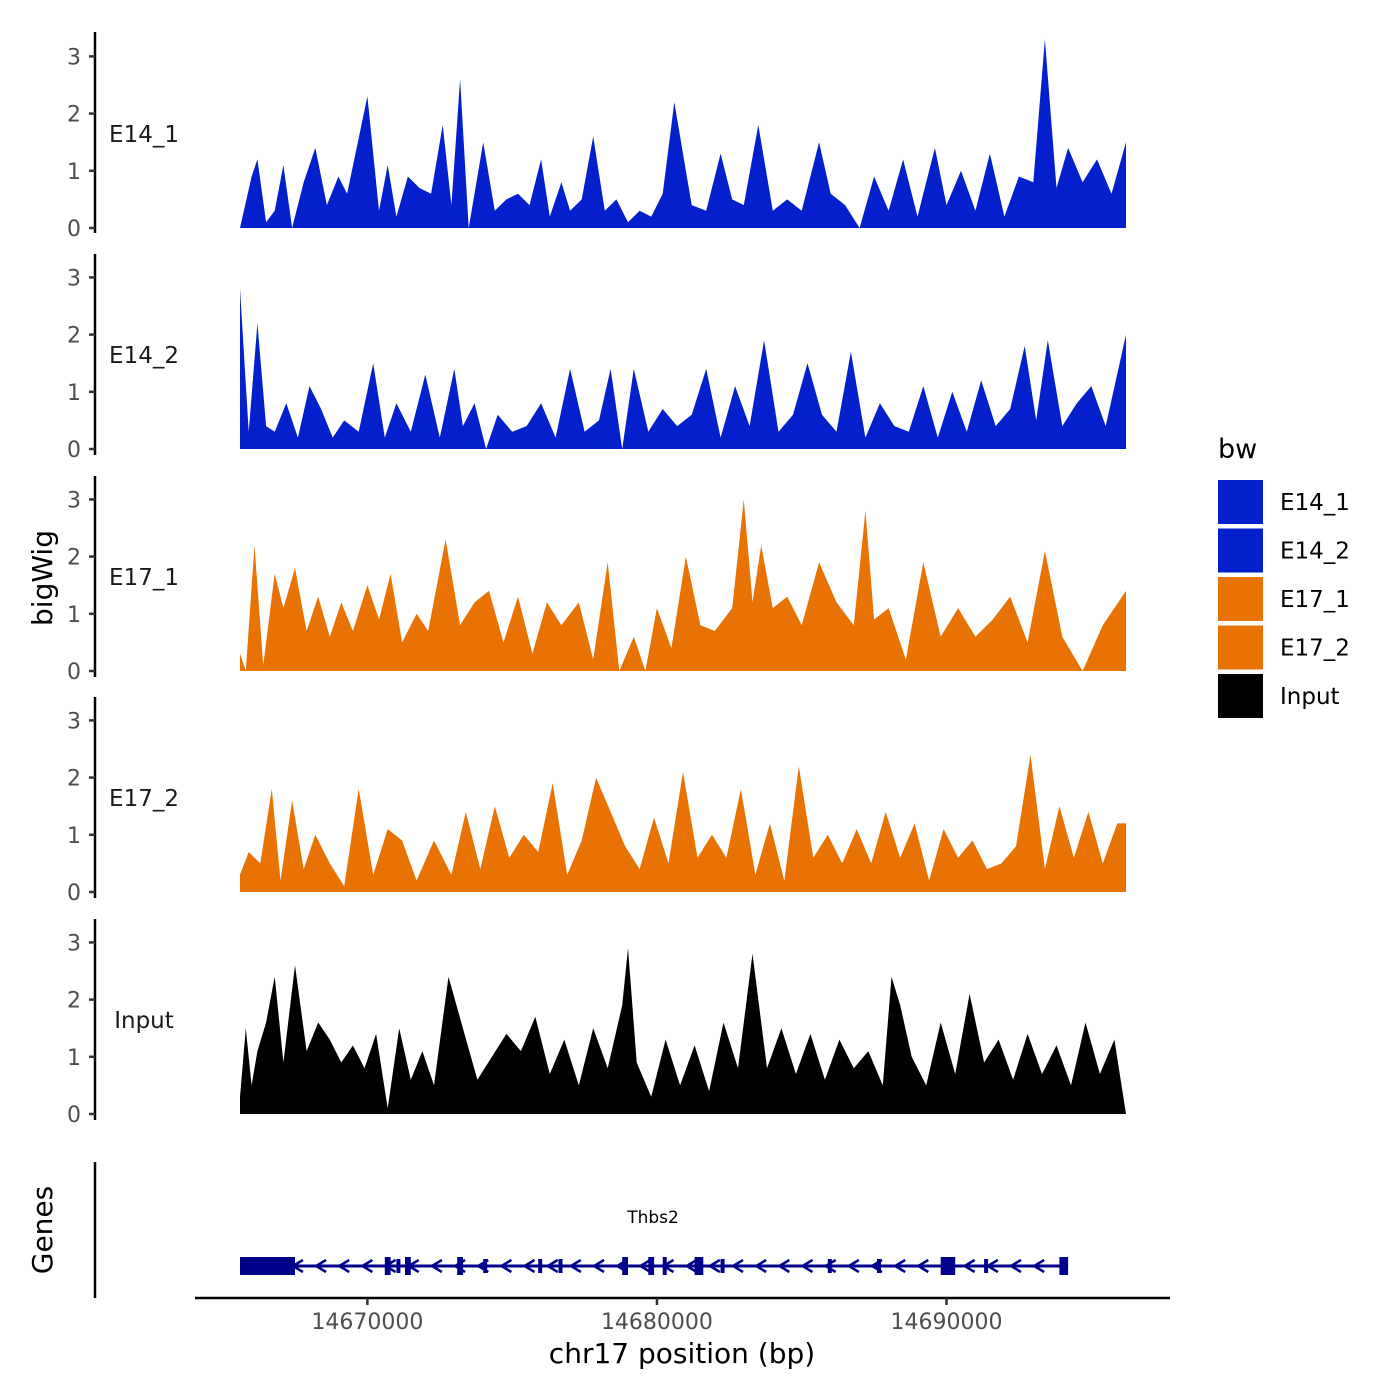  I want to click on track-E14_2: 0 1 2 3 E14_2, so click(596, 358).